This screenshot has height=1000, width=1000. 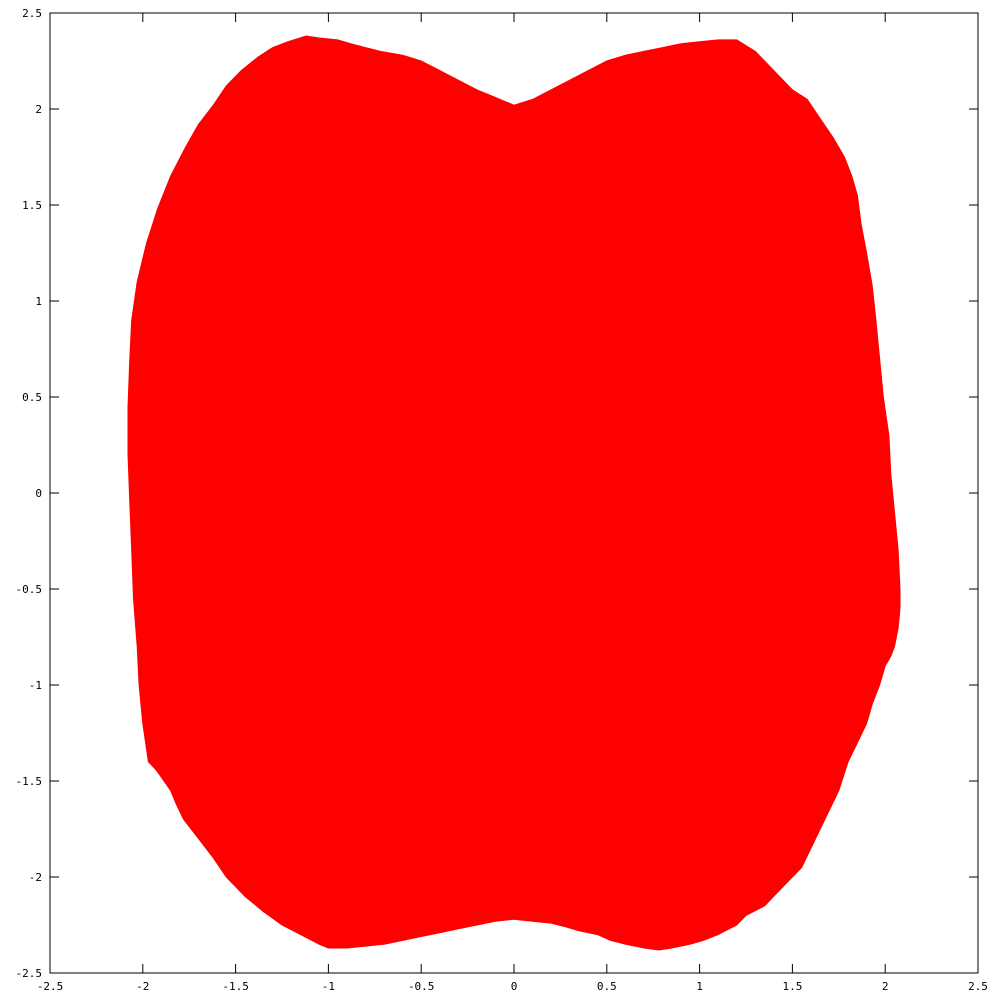 I want to click on y-tick-label: 2, so click(x=38, y=109).